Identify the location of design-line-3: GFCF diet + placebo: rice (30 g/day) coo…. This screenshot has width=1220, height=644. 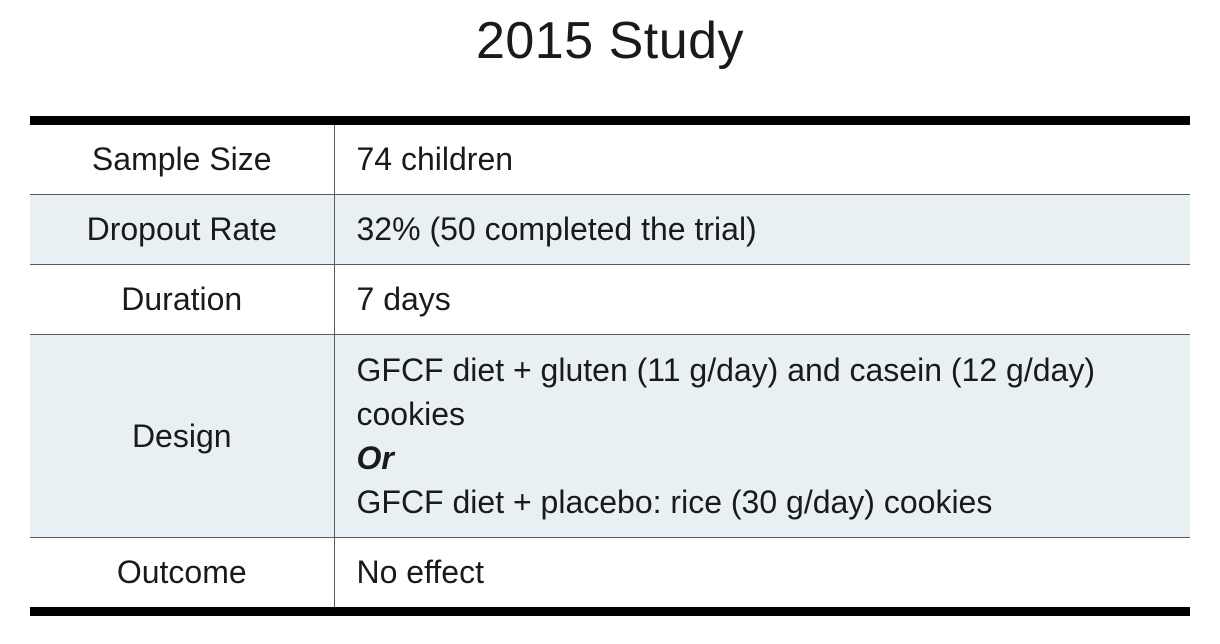
(674, 502).